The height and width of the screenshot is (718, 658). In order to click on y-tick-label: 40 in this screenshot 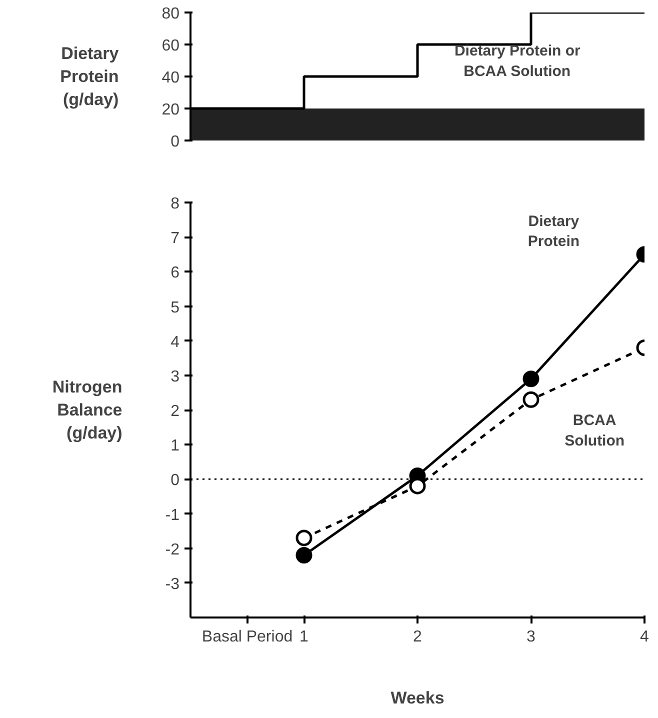, I will do `click(171, 78)`.